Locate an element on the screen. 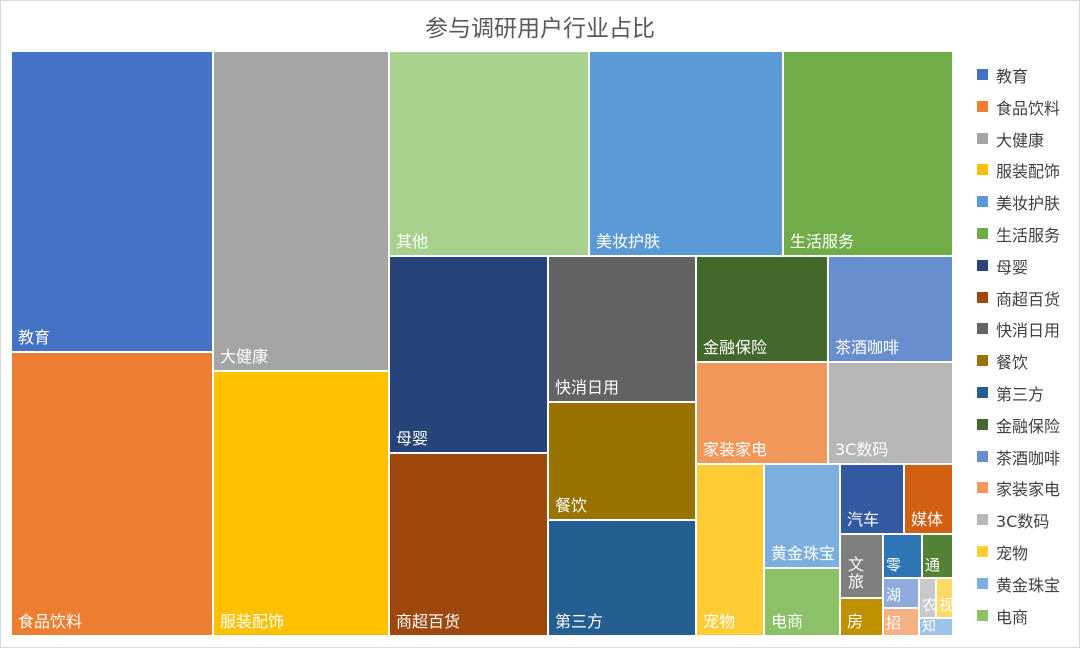 The height and width of the screenshot is (648, 1080). treemap-tile-label: 家装家电 is located at coordinates (735, 450).